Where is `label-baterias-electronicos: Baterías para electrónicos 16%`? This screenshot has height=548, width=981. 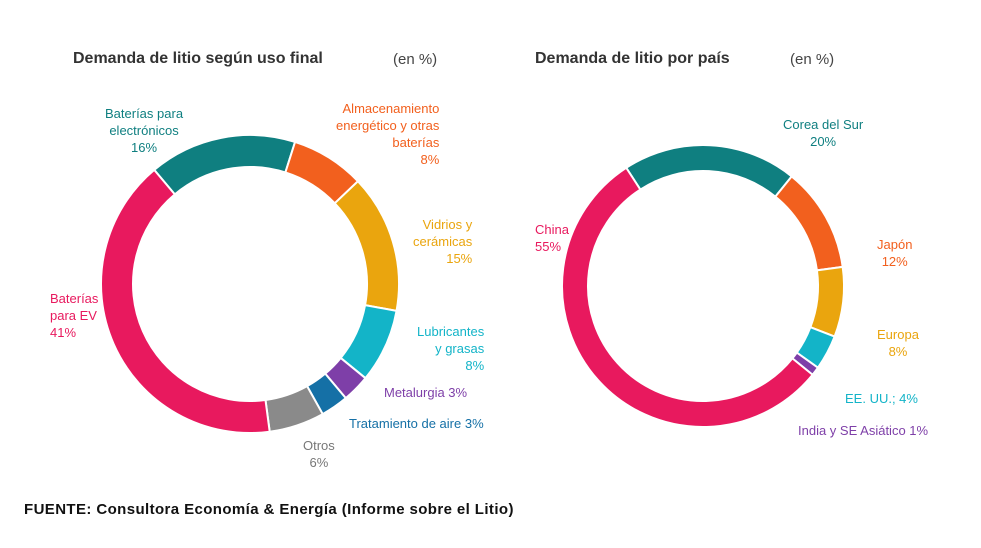 label-baterias-electronicos: Baterías para electrónicos 16% is located at coordinates (144, 130).